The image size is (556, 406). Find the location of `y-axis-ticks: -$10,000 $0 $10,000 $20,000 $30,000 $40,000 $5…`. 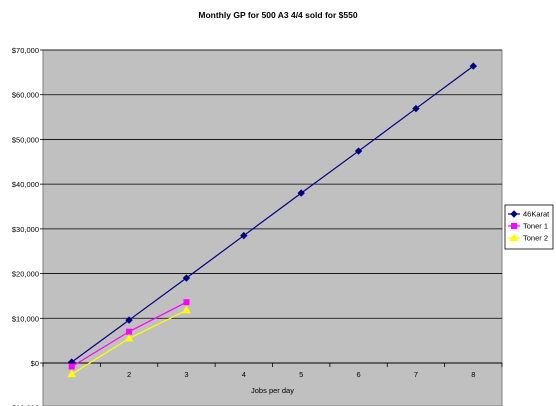

y-axis-ticks: -$10,000 $0 $10,000 $20,000 $30,000 $40,000 $5… is located at coordinates (26, 226).